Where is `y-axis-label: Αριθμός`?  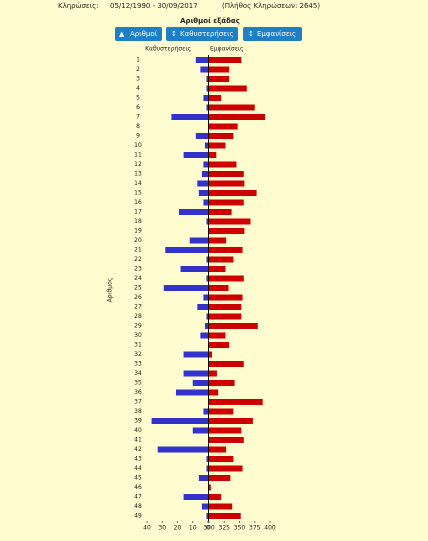
y-axis-label: Αριθμός is located at coordinates (110, 290).